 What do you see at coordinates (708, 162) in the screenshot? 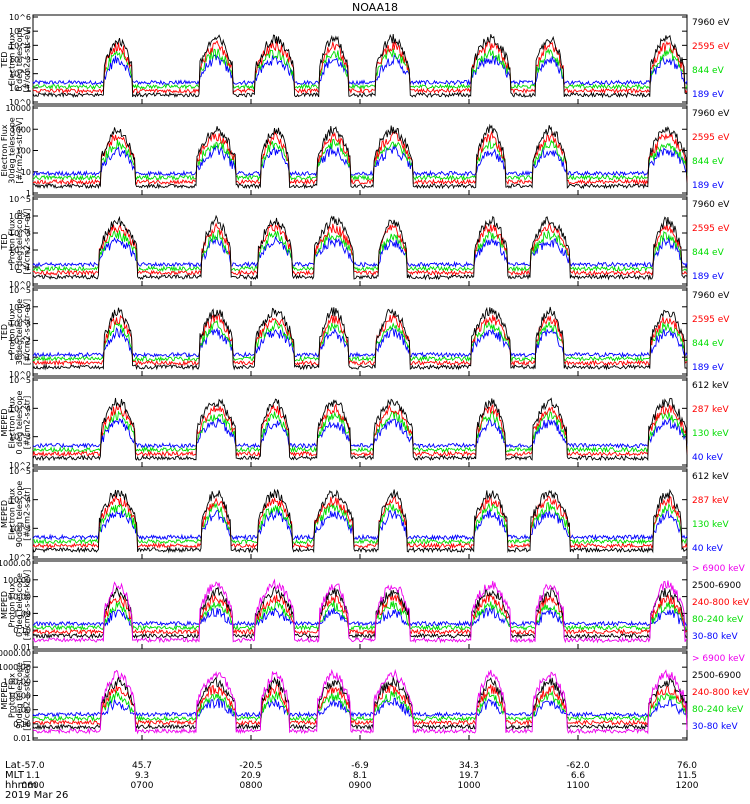
I see `legend-entry: 844 eV` at bounding box center [708, 162].